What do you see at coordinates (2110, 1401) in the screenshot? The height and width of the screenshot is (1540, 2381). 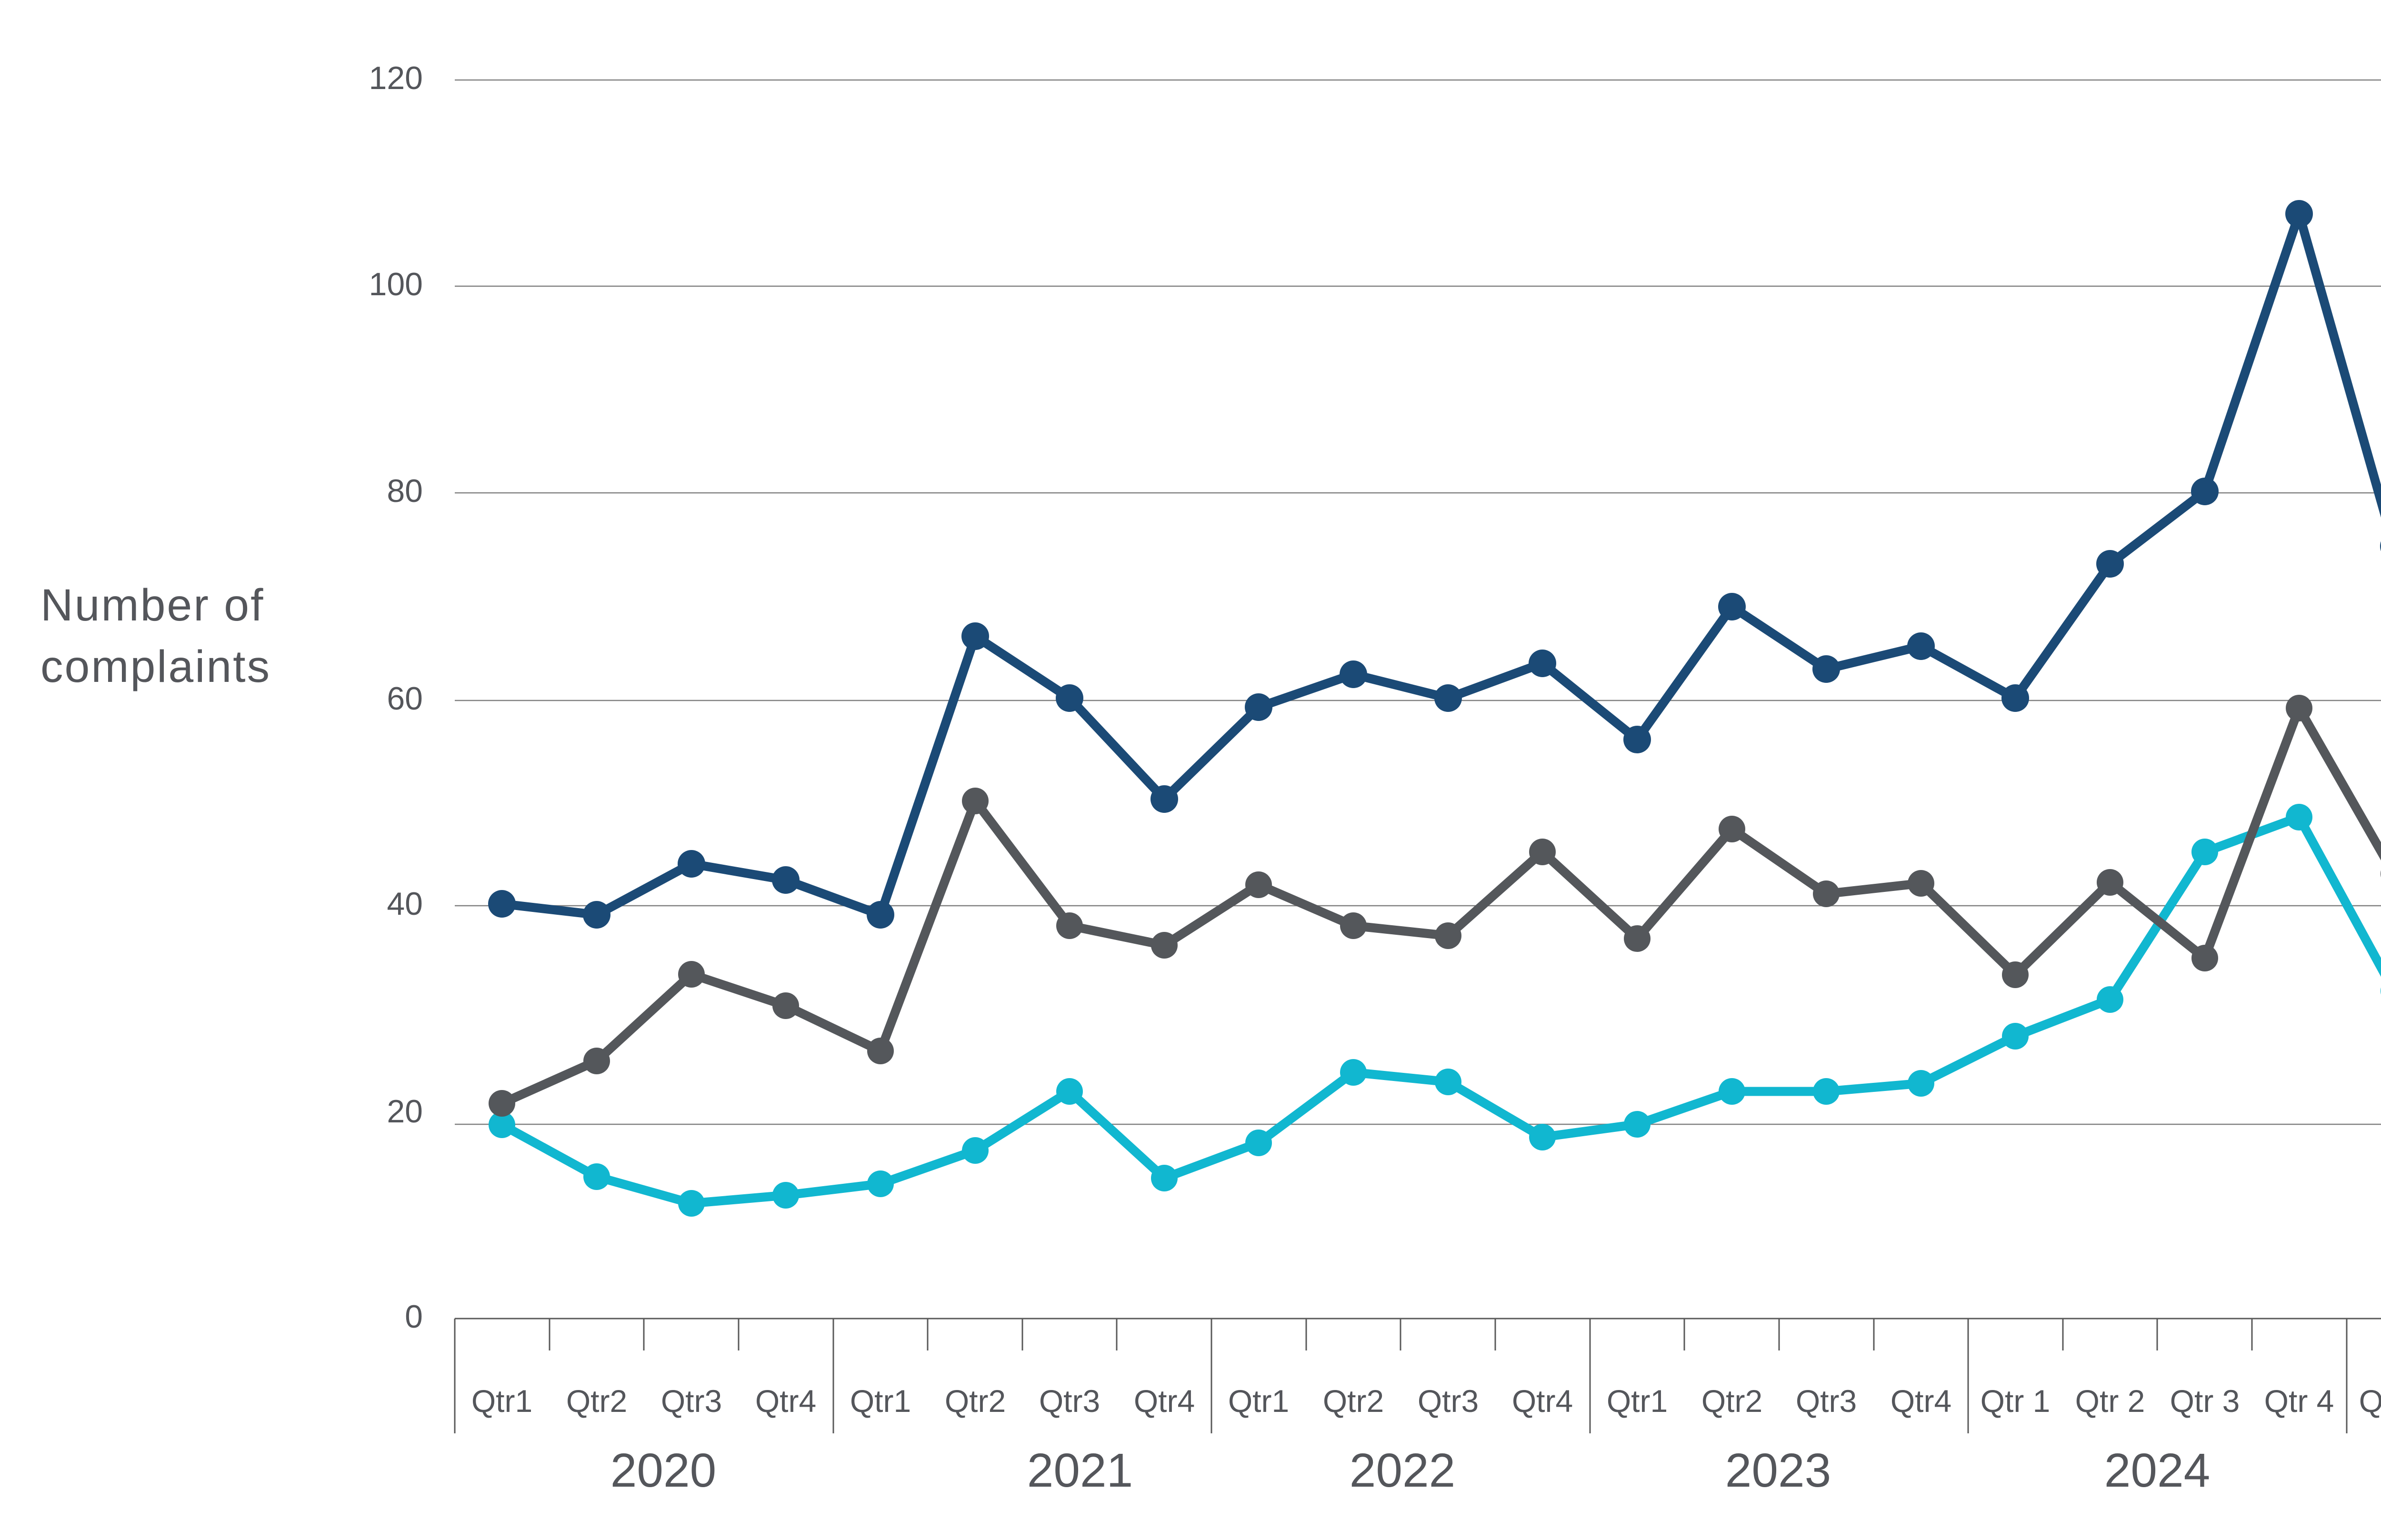 I see `svg-text: Qtr 2` at bounding box center [2110, 1401].